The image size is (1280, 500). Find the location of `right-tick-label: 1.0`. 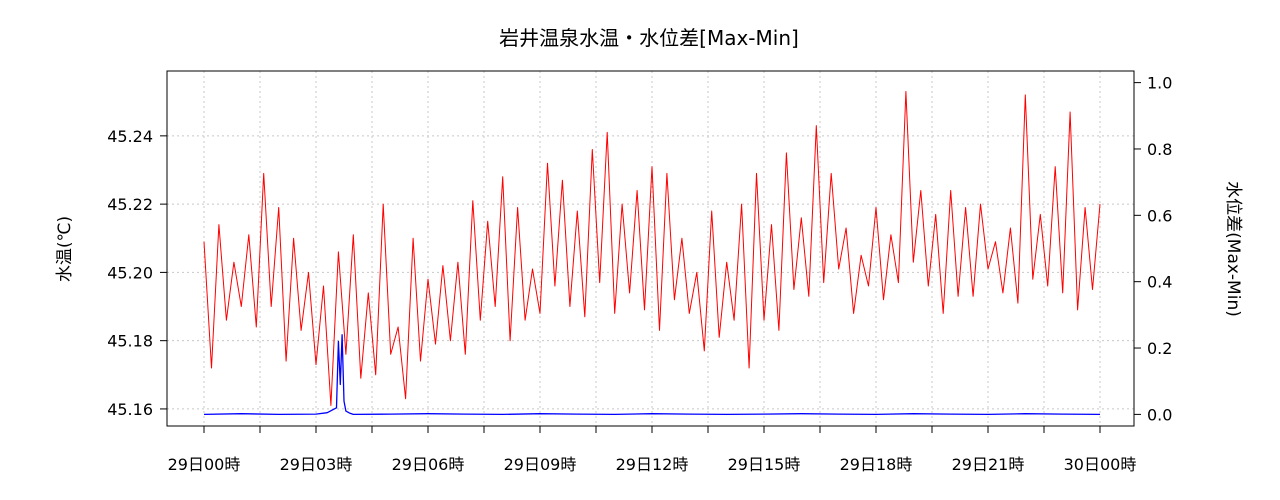

right-tick-label: 1.0 is located at coordinates (1159, 83).